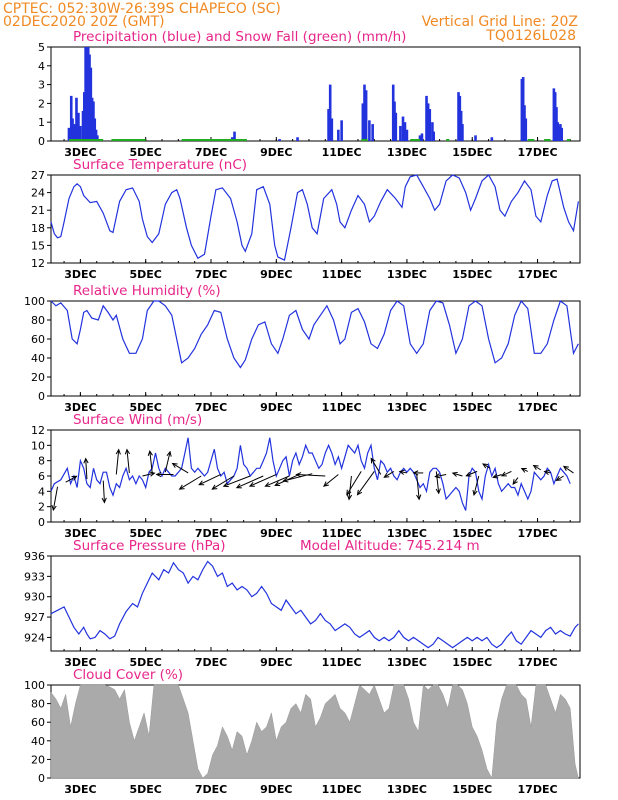 The width and height of the screenshot is (618, 800). Describe the element at coordinates (149, 546) in the screenshot. I see `pressure-title: Surface Pressure (hPa)` at that location.